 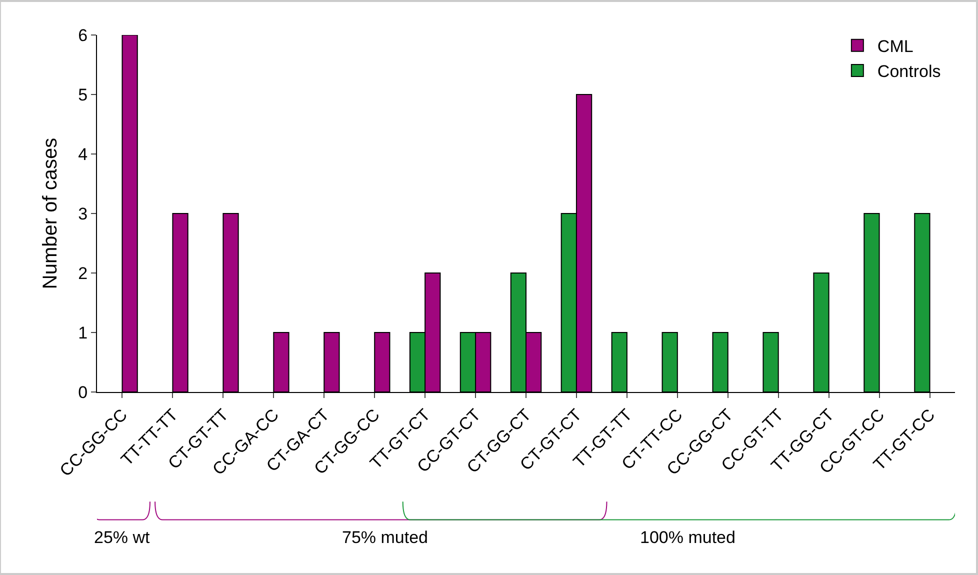 I want to click on text: 75% muted, so click(x=385, y=537).